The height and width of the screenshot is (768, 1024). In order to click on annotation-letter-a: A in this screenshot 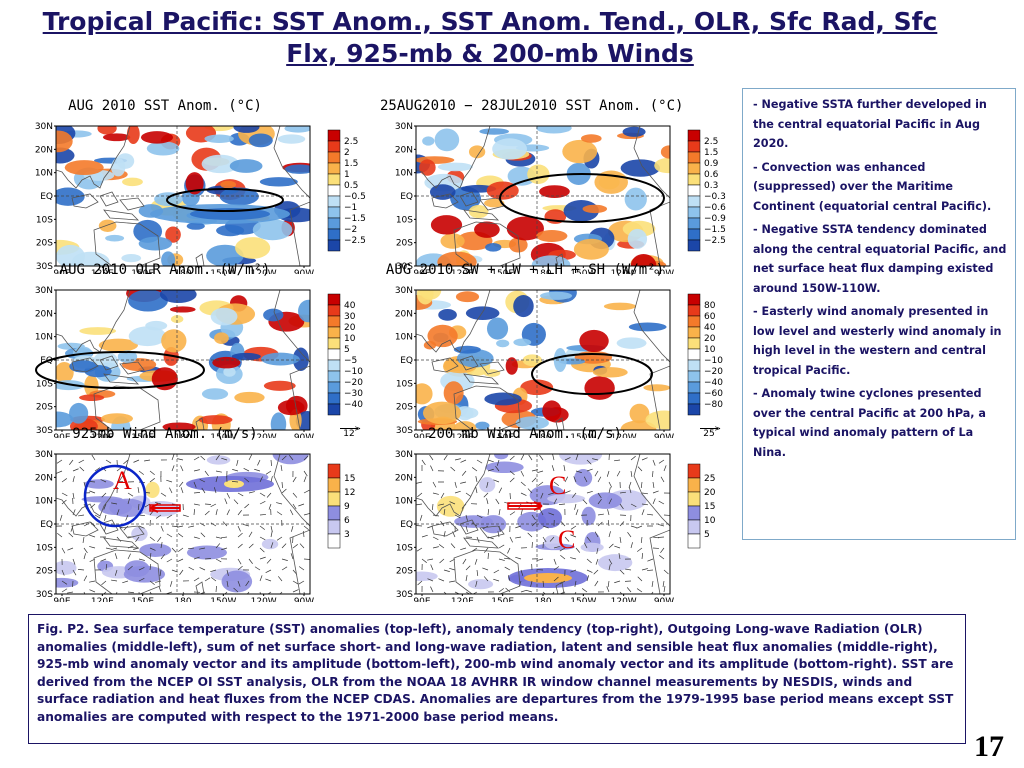, I will do `click(122, 480)`.